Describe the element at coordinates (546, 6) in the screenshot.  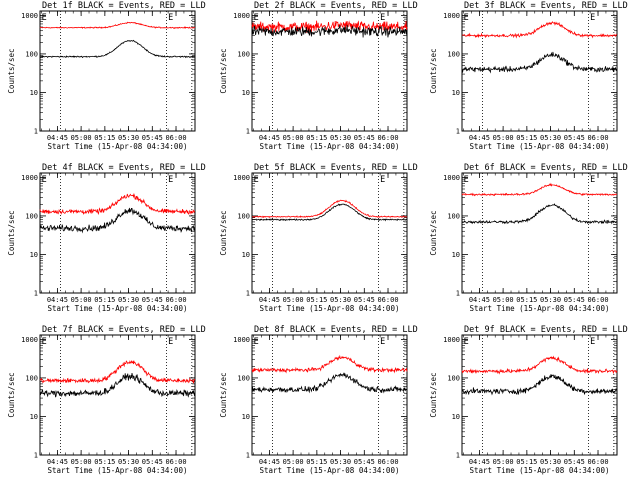
I see `panel-title: Det 3f BLACK = Events, RED = LLD` at that location.